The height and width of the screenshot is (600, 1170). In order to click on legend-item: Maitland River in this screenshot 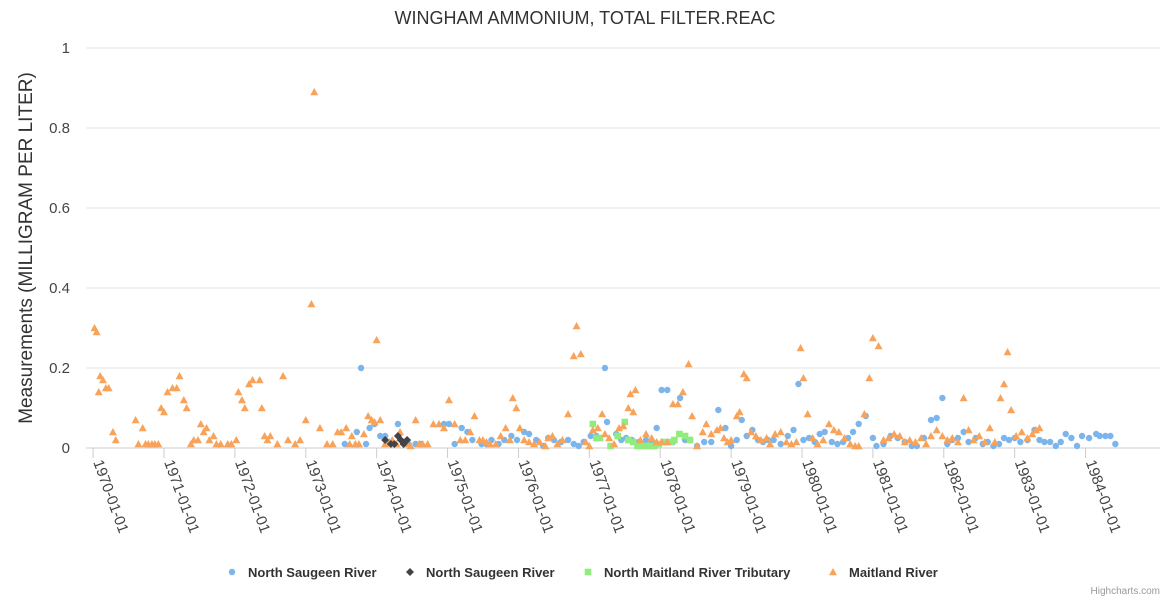, I will do `click(883, 572)`.